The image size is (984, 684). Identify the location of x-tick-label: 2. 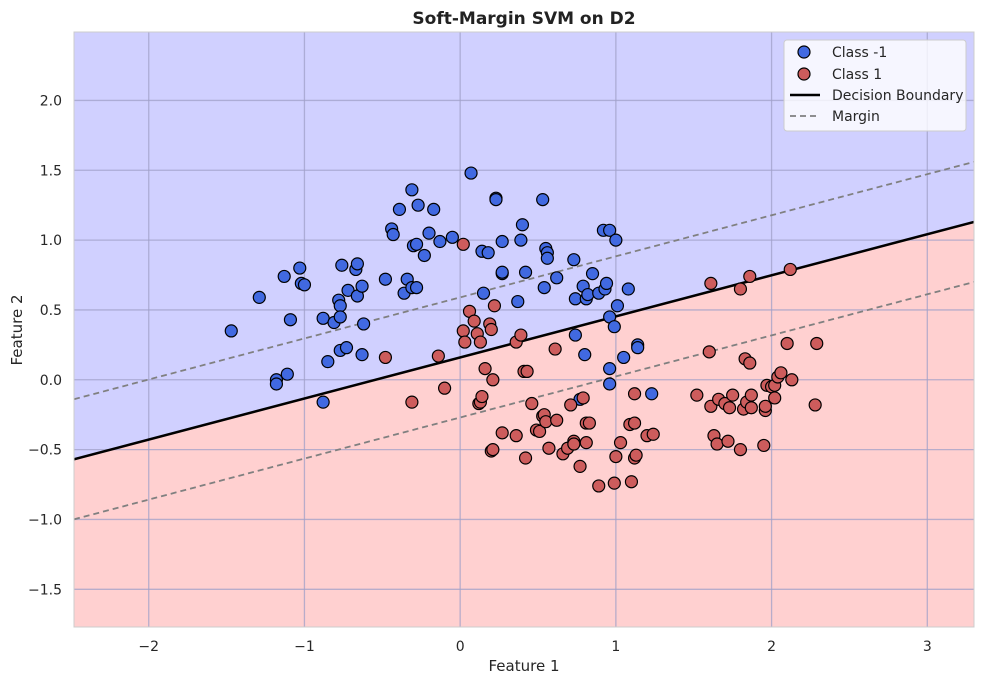
(771, 647).